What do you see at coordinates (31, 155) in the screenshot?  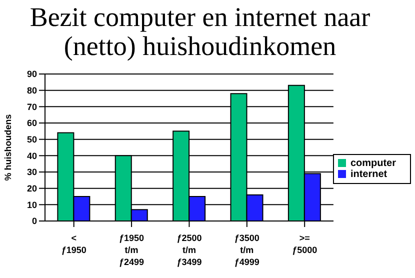 I see `y-tick-label: 40` at bounding box center [31, 155].